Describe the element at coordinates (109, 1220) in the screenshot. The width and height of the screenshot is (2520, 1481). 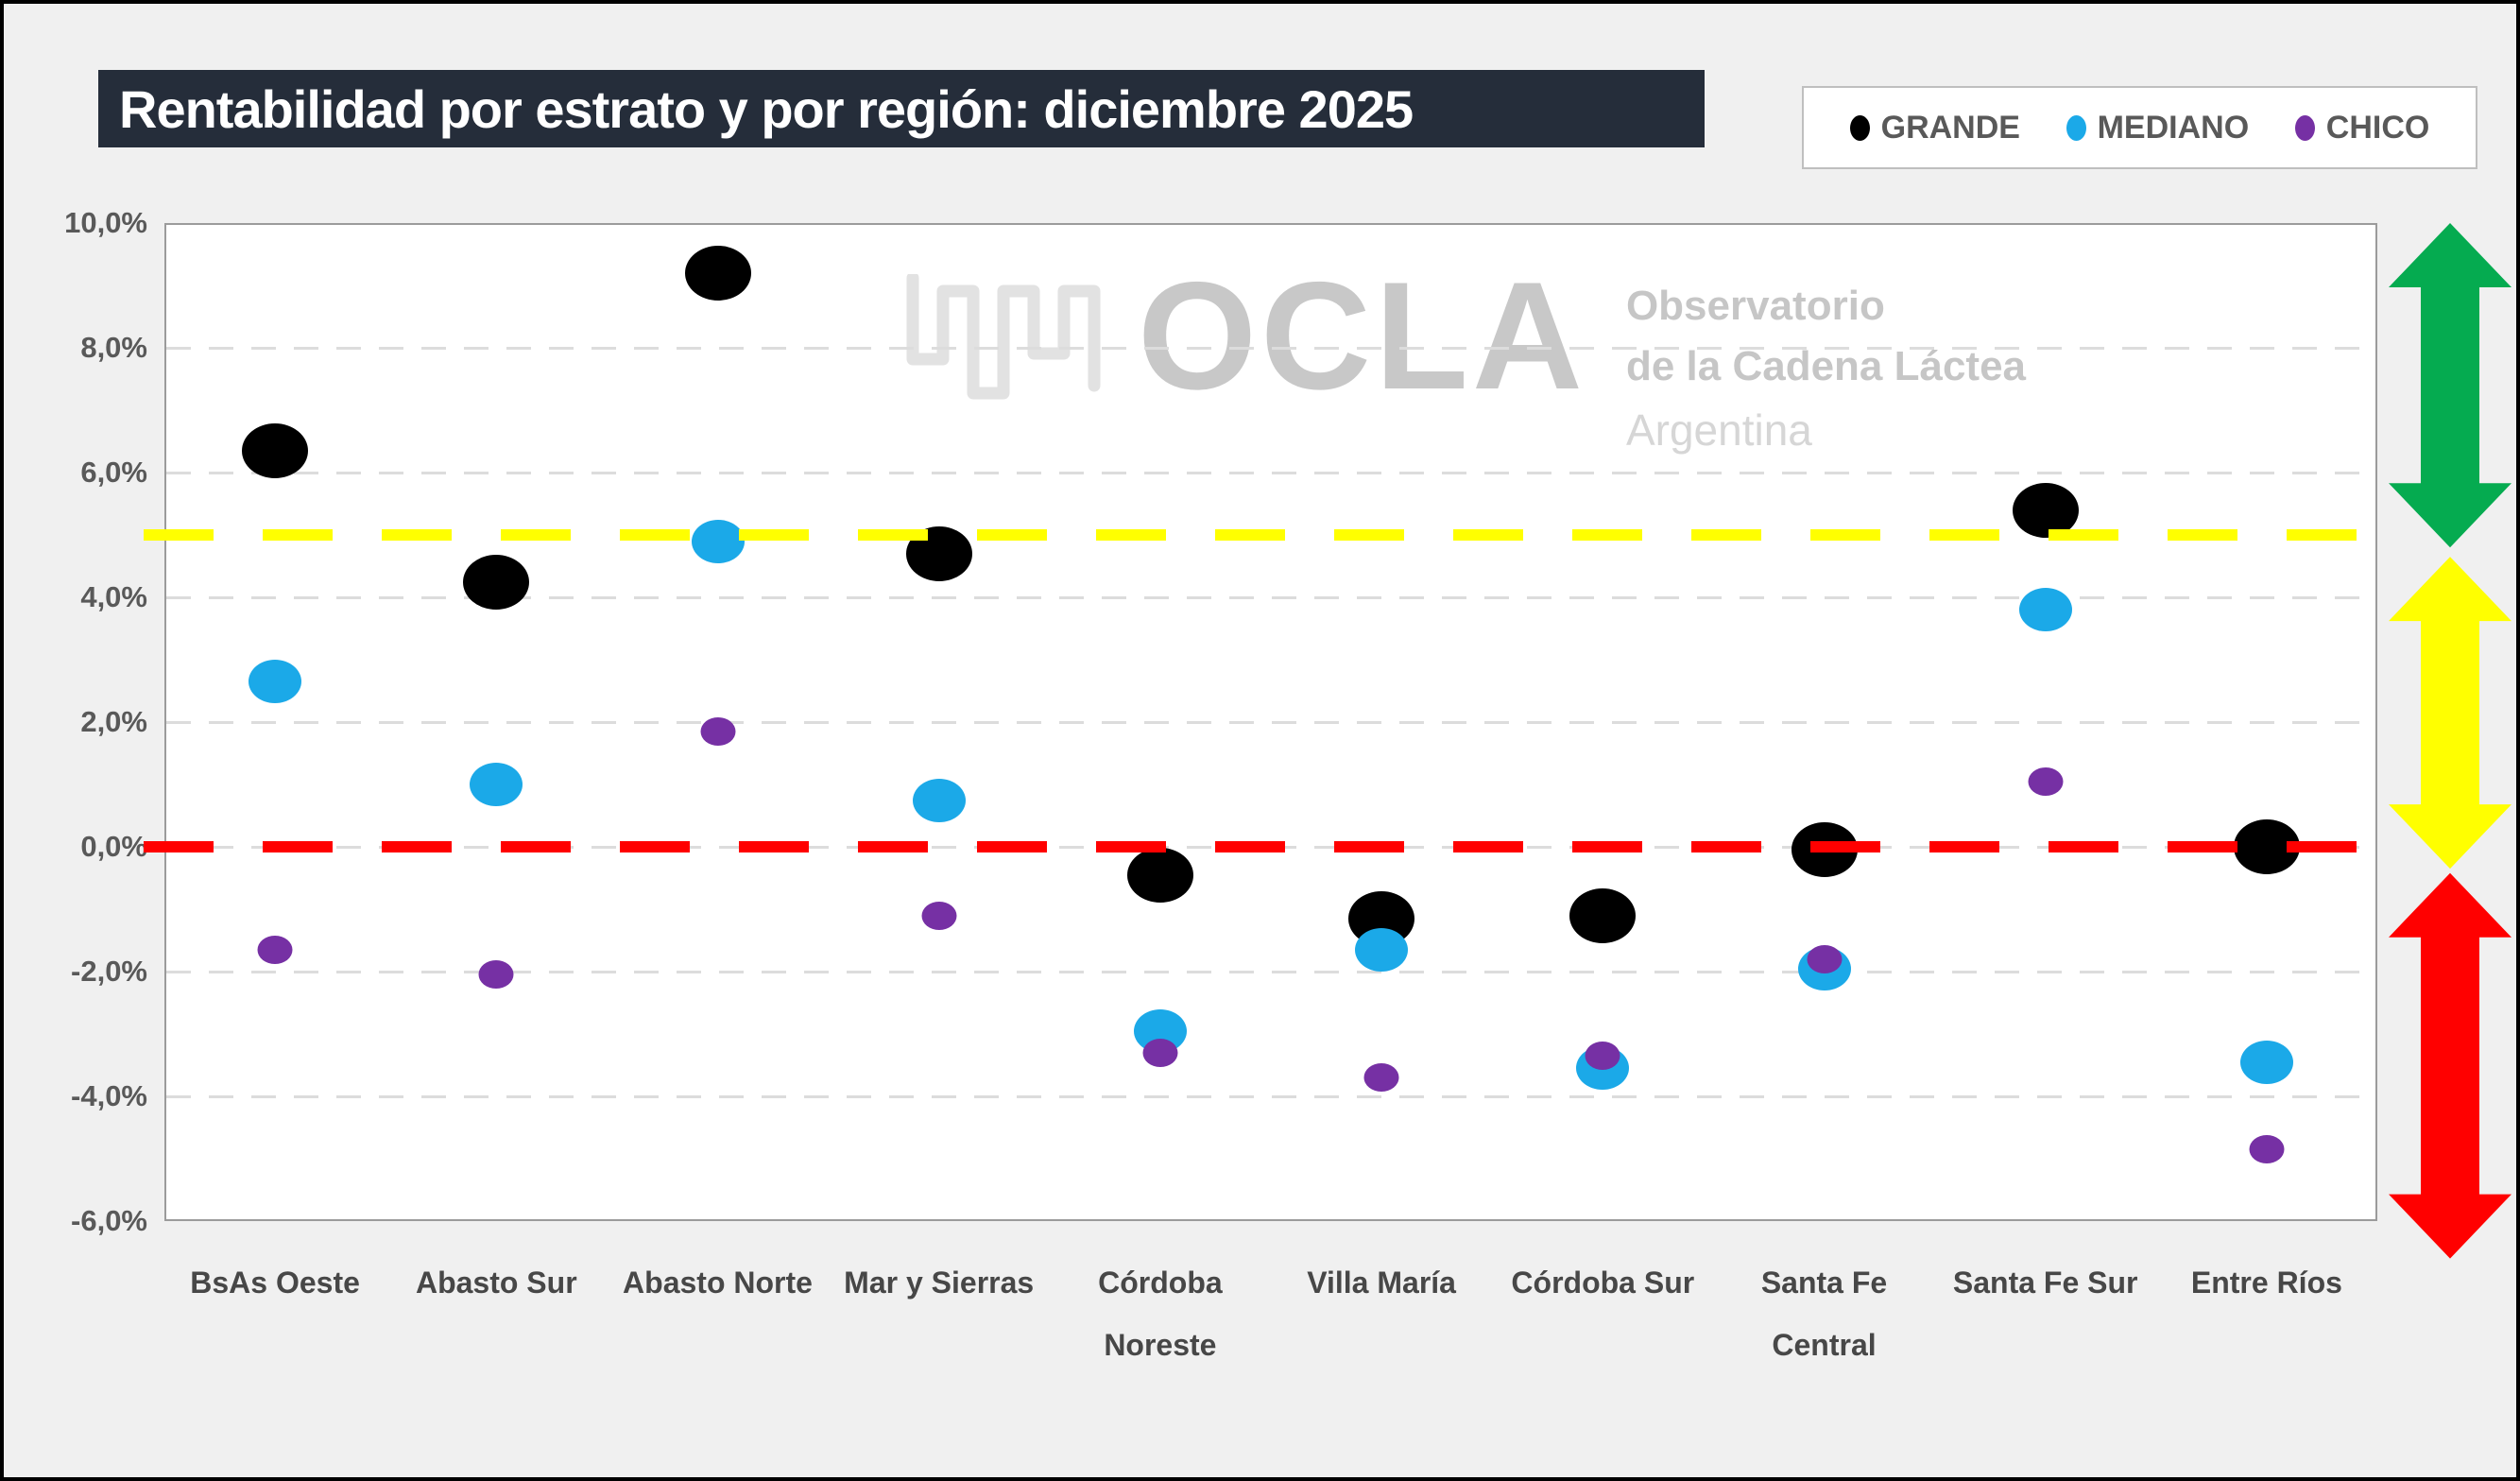
I see `y-axis-tick-label: -6,0%` at that location.